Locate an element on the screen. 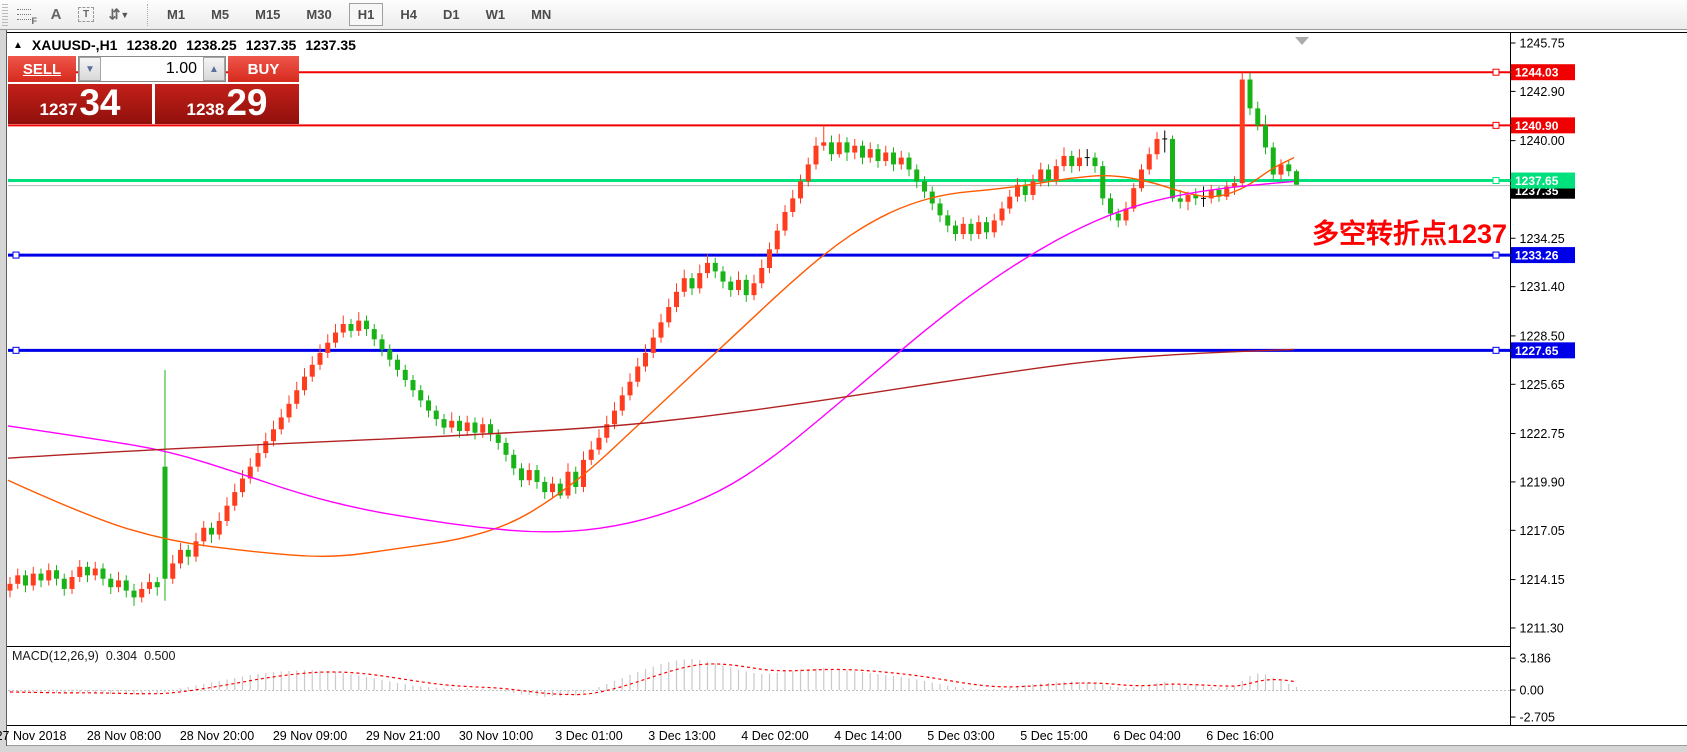 Image resolution: width=1687 pixels, height=752 pixels. macd-main-value: 0.304 is located at coordinates (121, 656).